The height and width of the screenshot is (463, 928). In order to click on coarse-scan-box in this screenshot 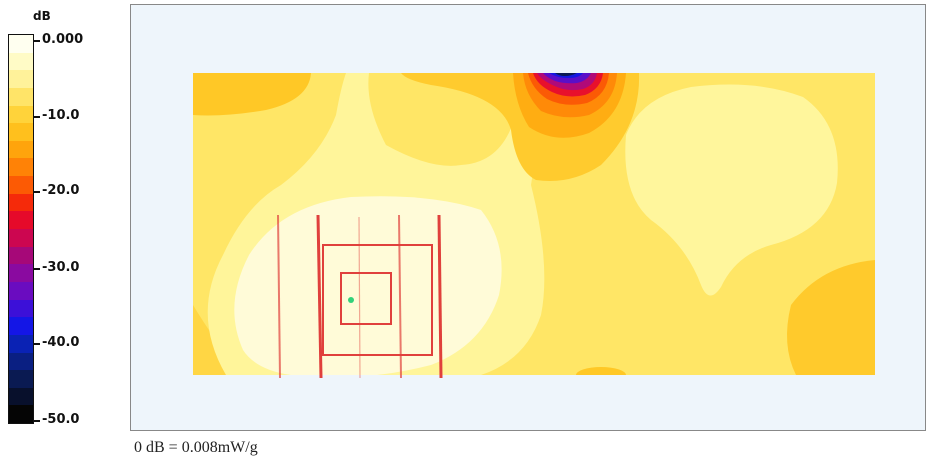, I will do `click(377, 300)`.